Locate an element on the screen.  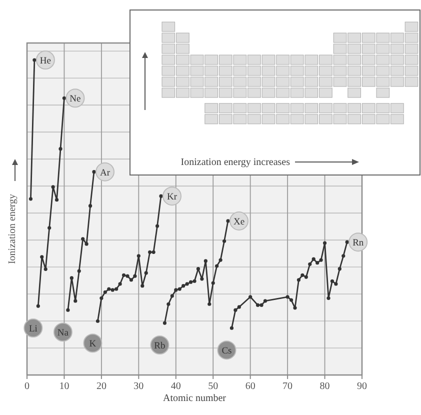
annotation: Ionization energy increases is located at coordinates (235, 162).